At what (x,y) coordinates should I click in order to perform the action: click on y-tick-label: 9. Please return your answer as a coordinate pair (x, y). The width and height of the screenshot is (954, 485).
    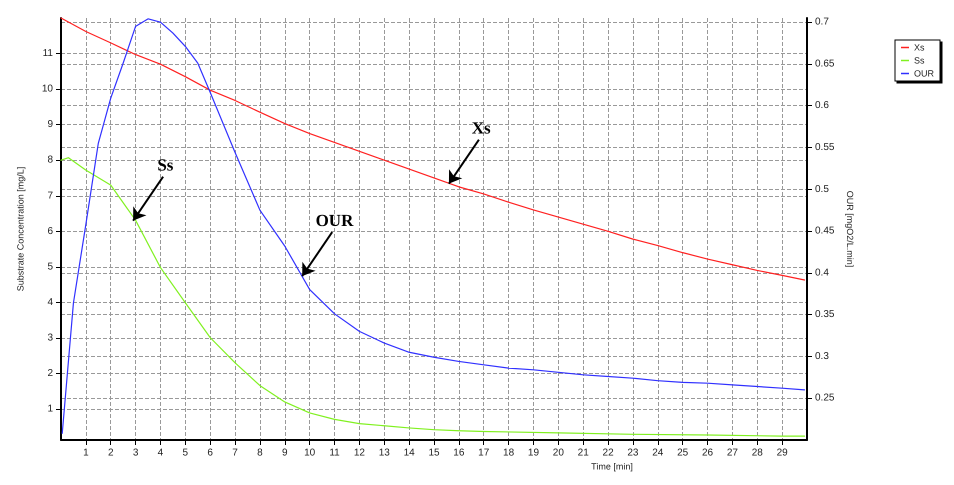
    Looking at the image, I should click on (50, 124).